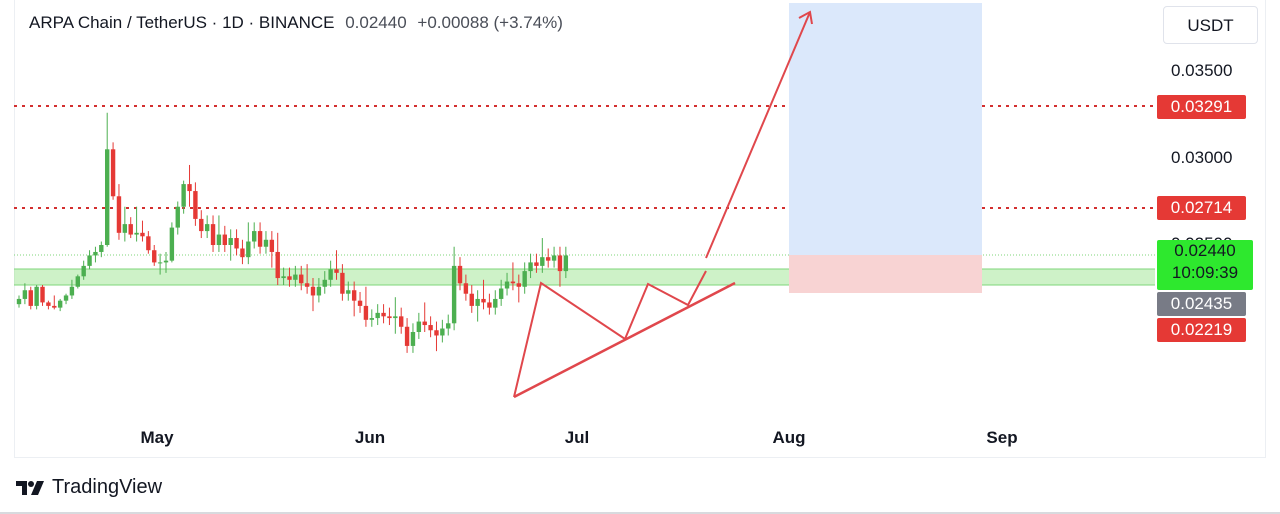 This screenshot has width=1280, height=514. Describe the element at coordinates (376, 22) in the screenshot. I see `last-value: 0.02440` at that location.